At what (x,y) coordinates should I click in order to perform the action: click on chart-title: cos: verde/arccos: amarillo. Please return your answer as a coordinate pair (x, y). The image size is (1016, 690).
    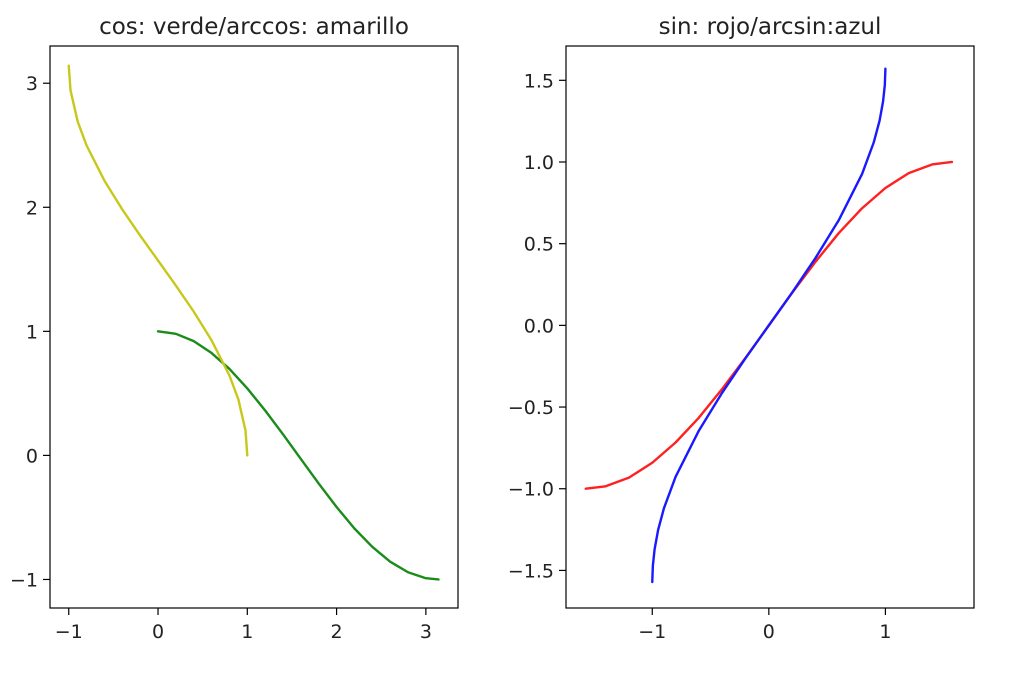
    Looking at the image, I should click on (254, 27).